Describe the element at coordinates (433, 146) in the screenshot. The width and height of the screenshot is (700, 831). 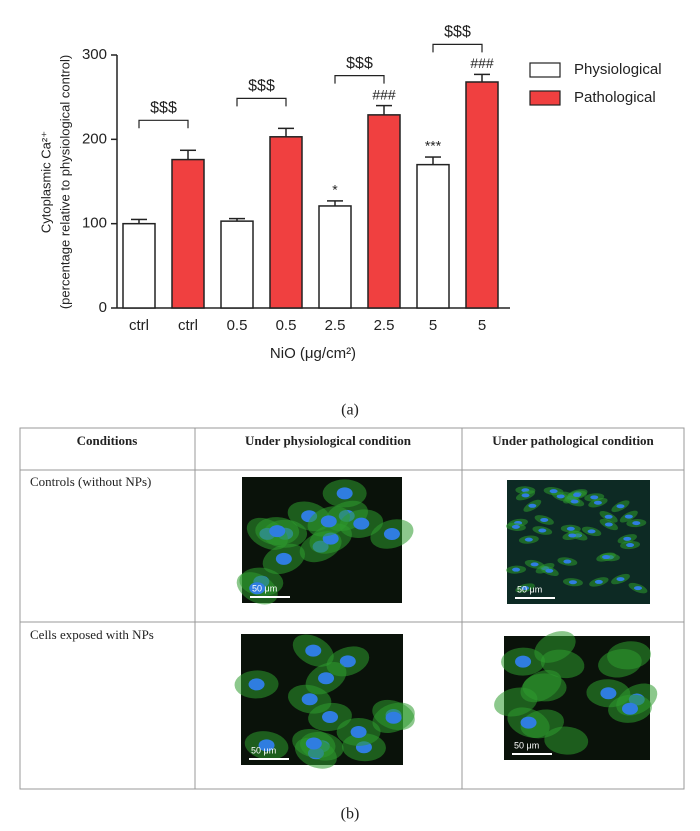
I see `significance: ***` at that location.